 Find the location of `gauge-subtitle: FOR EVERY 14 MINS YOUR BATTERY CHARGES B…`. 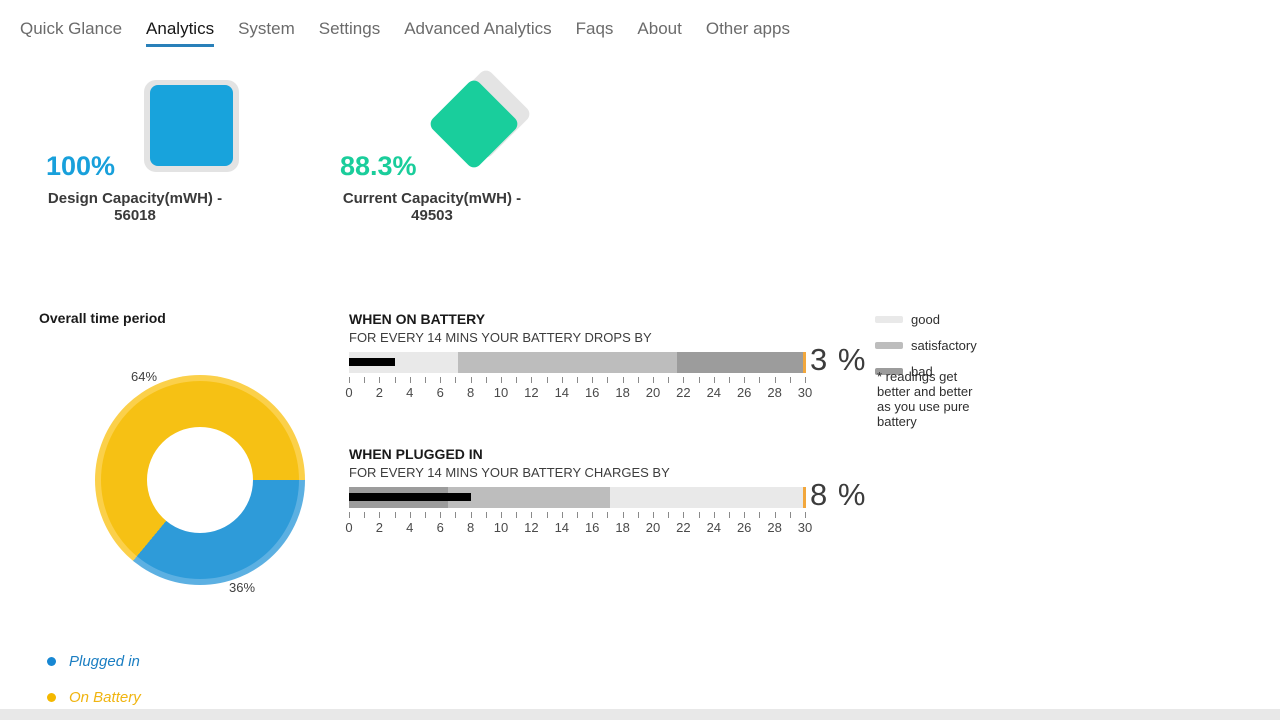

gauge-subtitle: FOR EVERY 14 MINS YOUR BATTERY CHARGES B… is located at coordinates (509, 472).